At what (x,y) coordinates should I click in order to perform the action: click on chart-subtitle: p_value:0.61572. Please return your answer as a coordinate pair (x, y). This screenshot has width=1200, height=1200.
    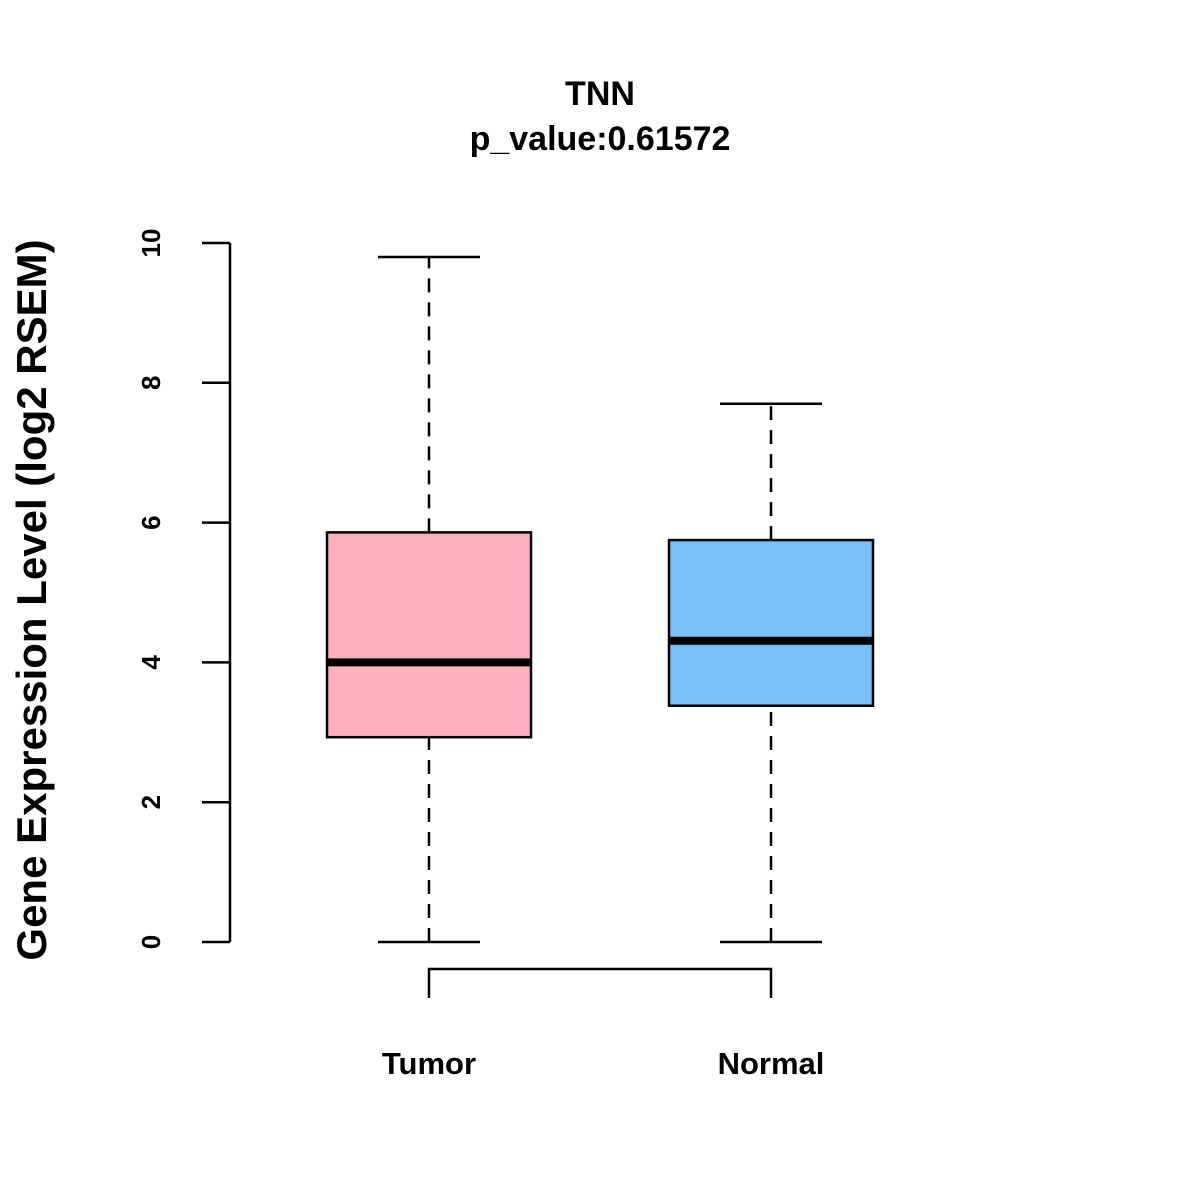
    Looking at the image, I should click on (600, 139).